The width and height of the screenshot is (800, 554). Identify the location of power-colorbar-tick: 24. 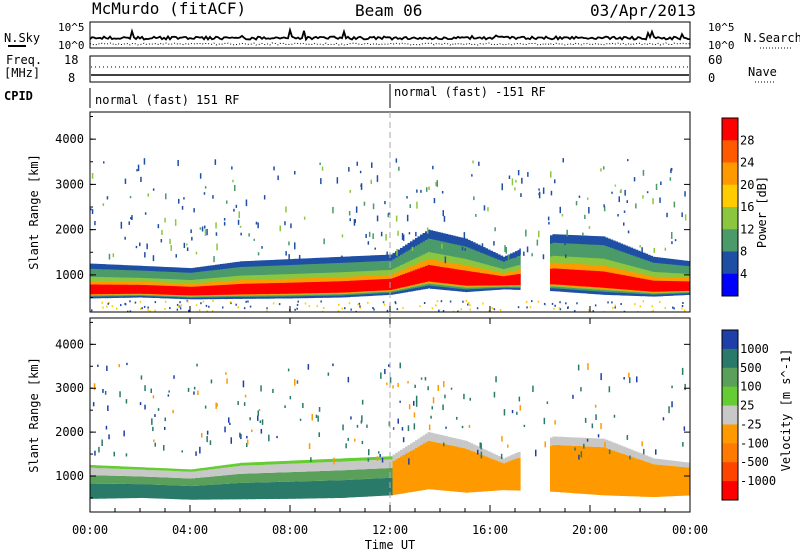
(747, 163).